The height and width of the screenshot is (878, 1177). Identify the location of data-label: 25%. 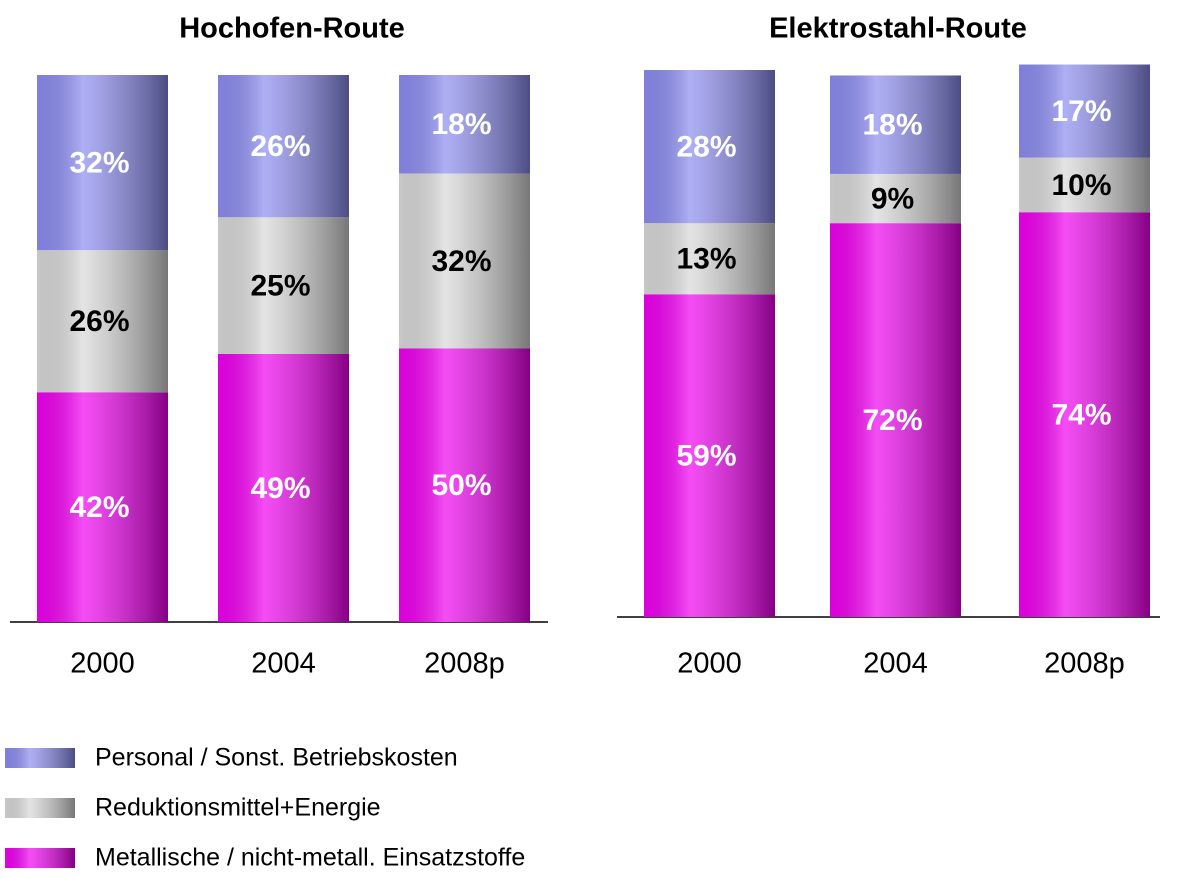
(280, 286).